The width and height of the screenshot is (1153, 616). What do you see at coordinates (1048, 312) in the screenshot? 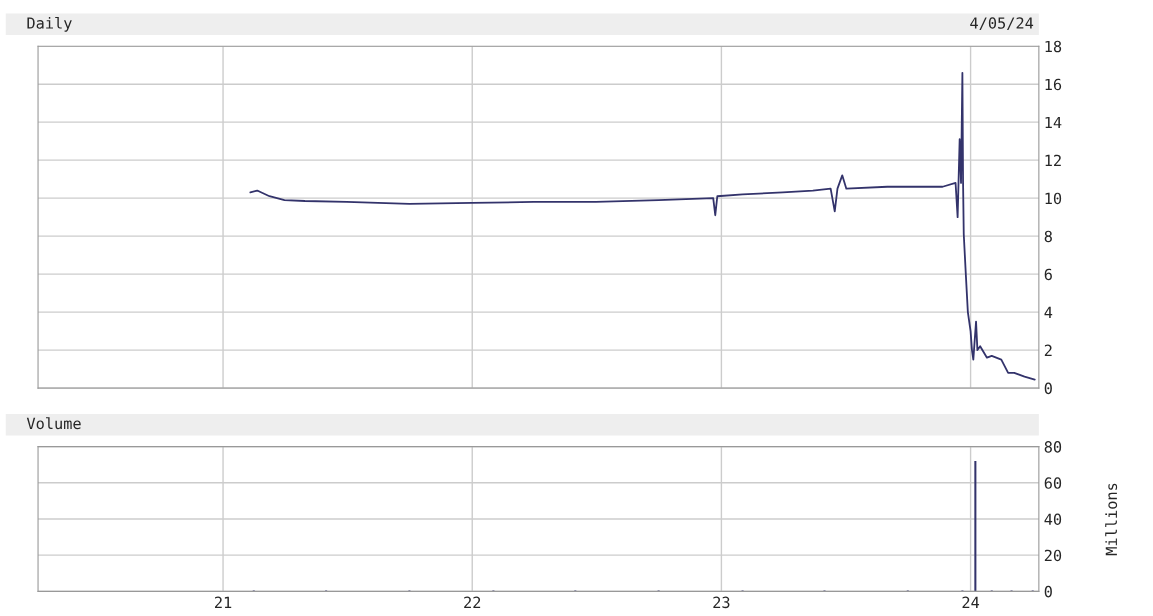
I see `y-tick-label: 4` at bounding box center [1048, 312].